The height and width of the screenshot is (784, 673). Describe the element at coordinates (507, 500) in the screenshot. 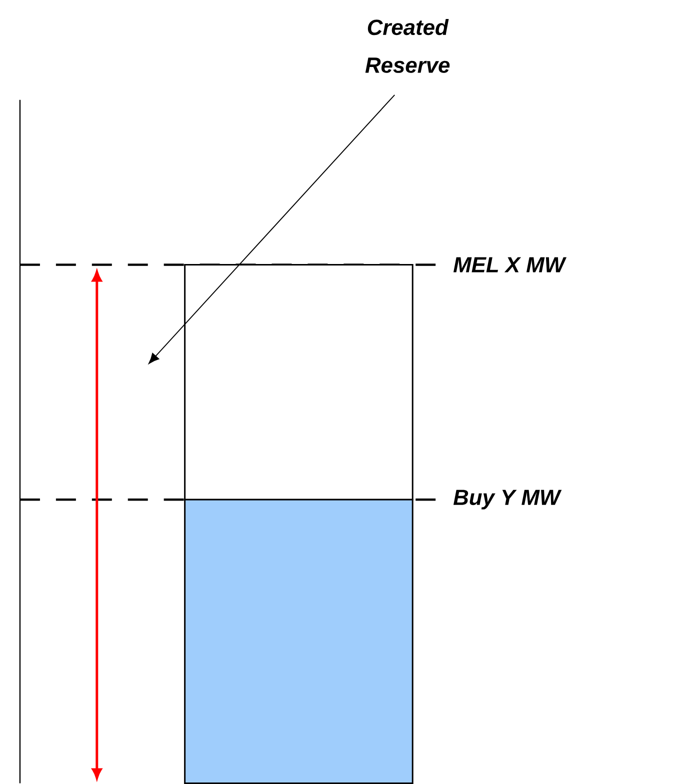

I see `ref-line-label: Buy Y MW` at that location.